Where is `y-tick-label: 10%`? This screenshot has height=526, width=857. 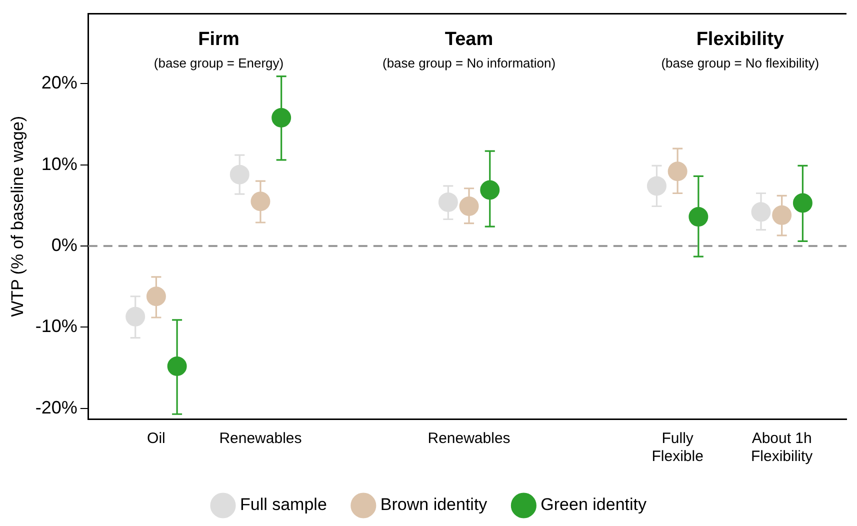 y-tick-label: 10% is located at coordinates (59, 164).